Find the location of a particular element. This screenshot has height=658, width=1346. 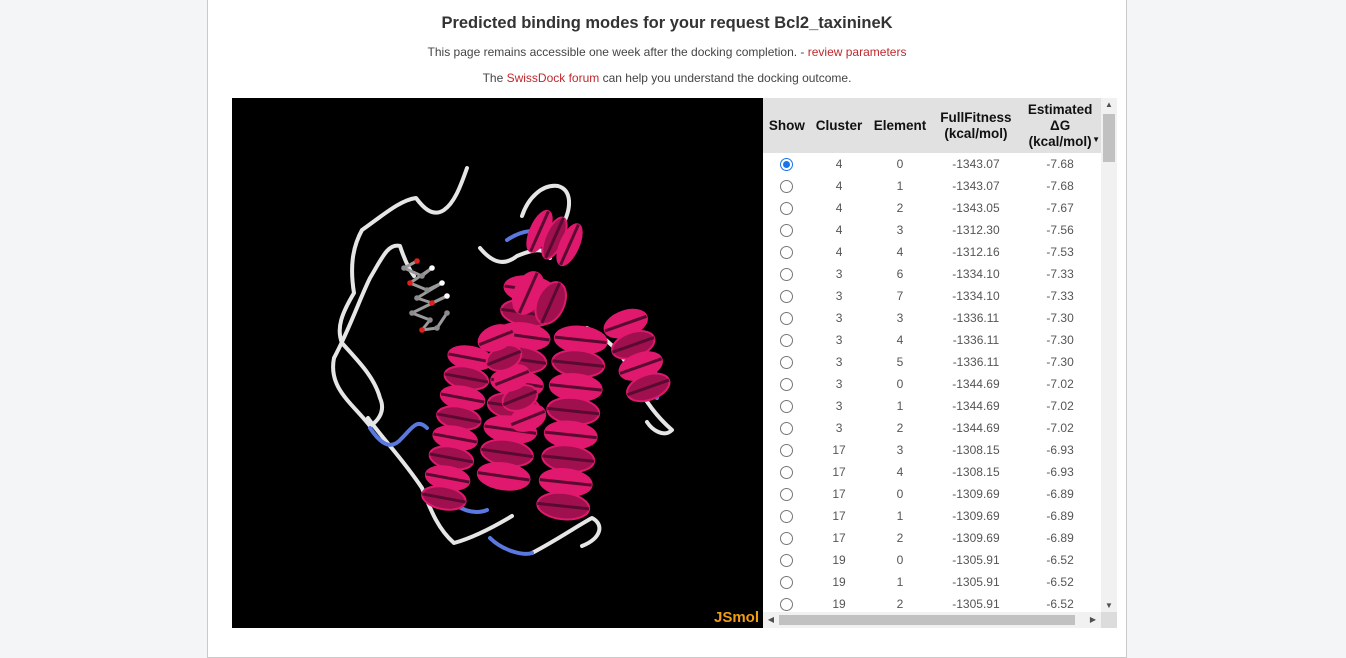

table-row: 3 1 -1344.69 -7.02 is located at coordinates (932, 406).